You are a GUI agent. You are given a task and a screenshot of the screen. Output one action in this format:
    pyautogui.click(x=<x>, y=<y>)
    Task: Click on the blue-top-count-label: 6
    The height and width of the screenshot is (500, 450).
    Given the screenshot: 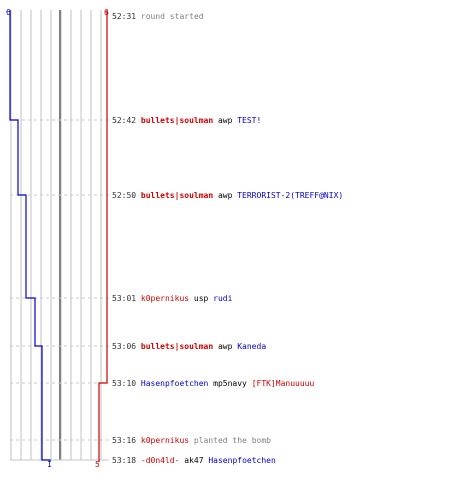 What is the action you would take?
    pyautogui.click(x=8, y=12)
    